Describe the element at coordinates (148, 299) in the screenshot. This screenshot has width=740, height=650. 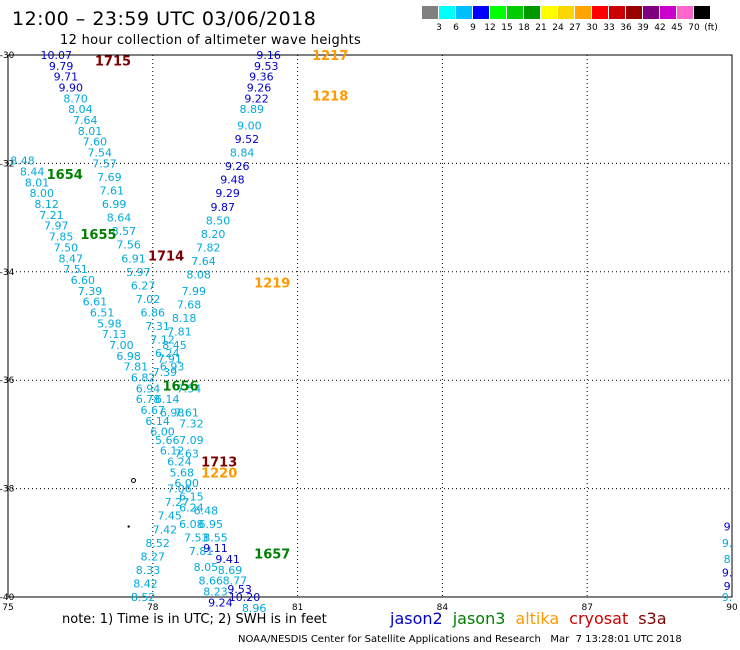
I see `swh-value: 7.02` at that location.